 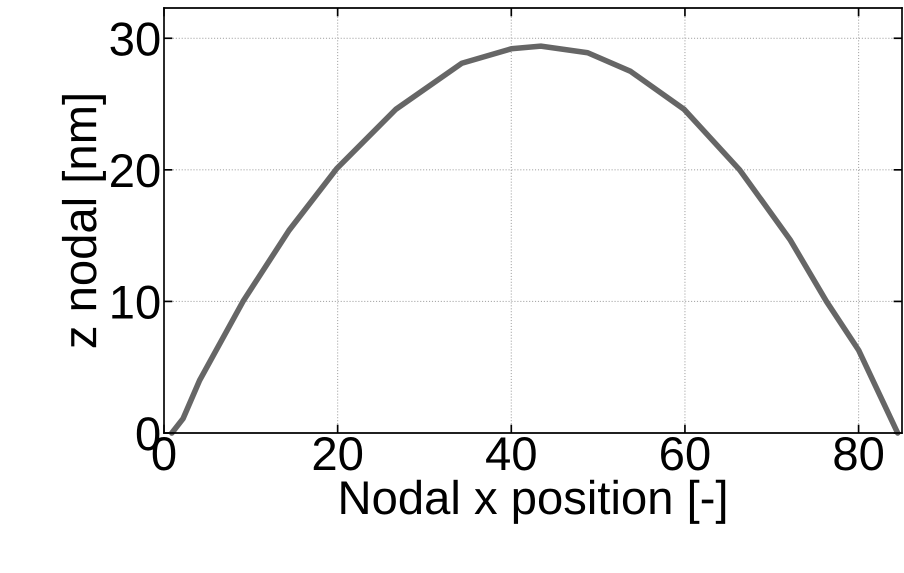 I want to click on x-tick-label: 40, so click(x=511, y=453).